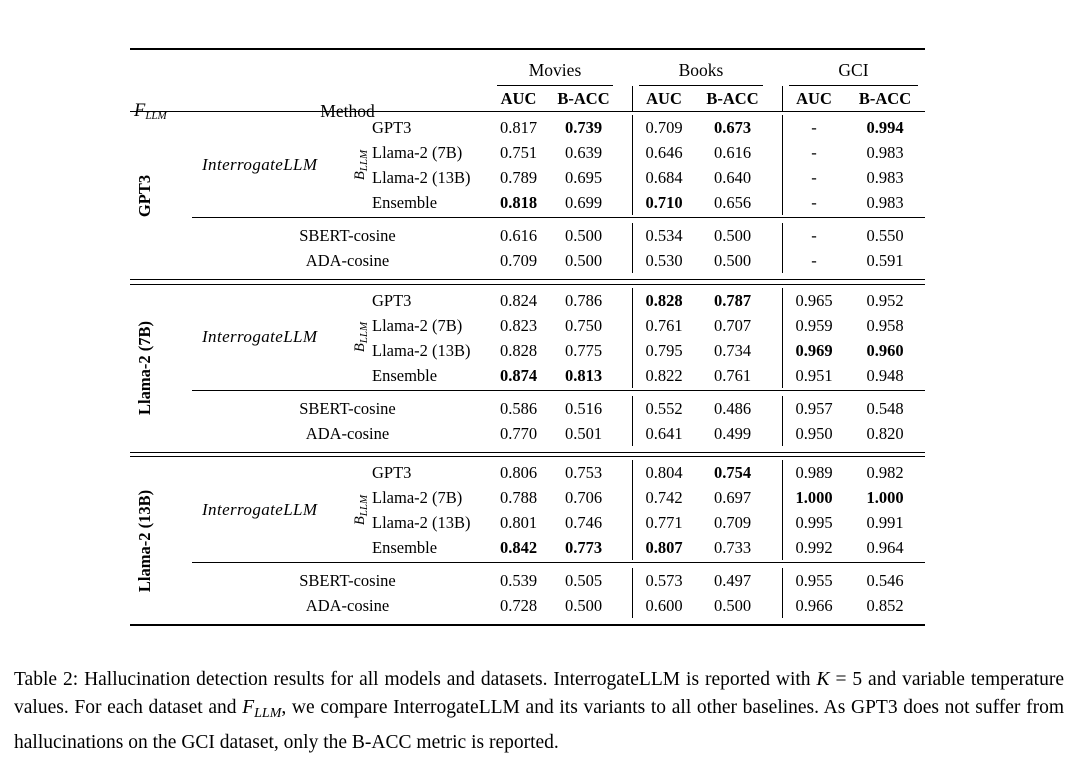 The image size is (1076, 759). I want to click on value-cell: 0.746, so click(583, 522).